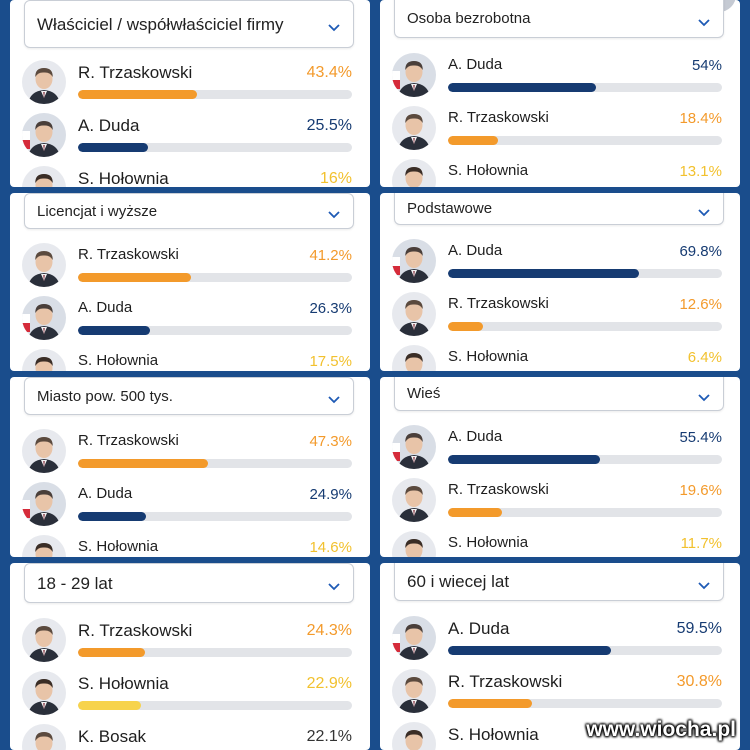  Describe the element at coordinates (706, 65) in the screenshot. I see `data-label: 54%` at that location.